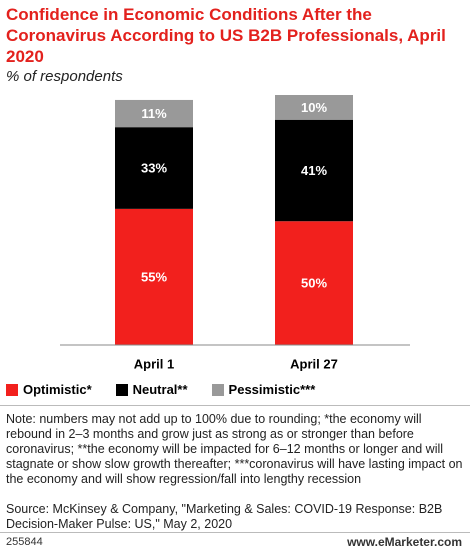 This screenshot has width=470, height=550. What do you see at coordinates (24, 542) in the screenshot?
I see `footer-id: 255844` at bounding box center [24, 542].